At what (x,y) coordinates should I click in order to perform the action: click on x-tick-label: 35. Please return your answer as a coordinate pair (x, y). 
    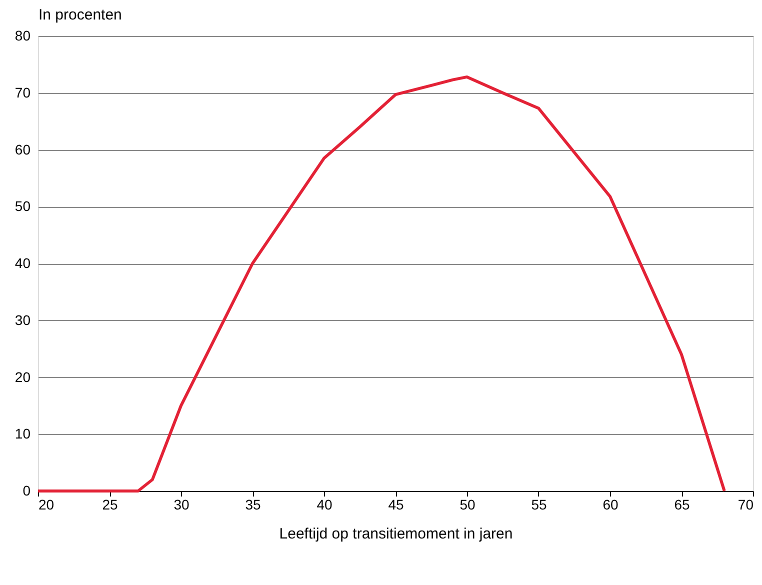
    Looking at the image, I should click on (253, 504).